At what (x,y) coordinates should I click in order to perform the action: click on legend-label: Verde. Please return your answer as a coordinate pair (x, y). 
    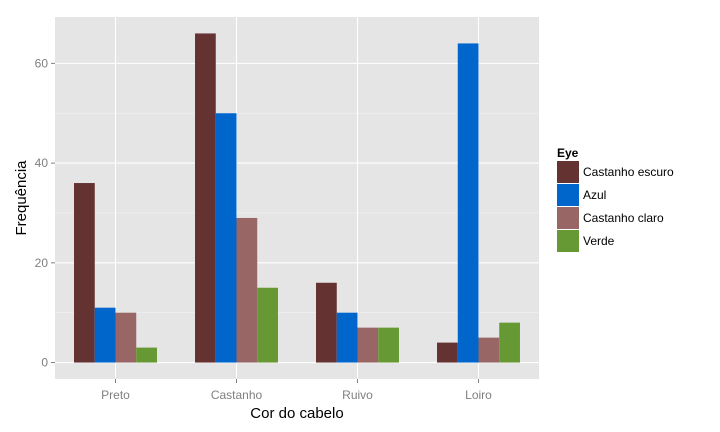
    Looking at the image, I should click on (599, 241).